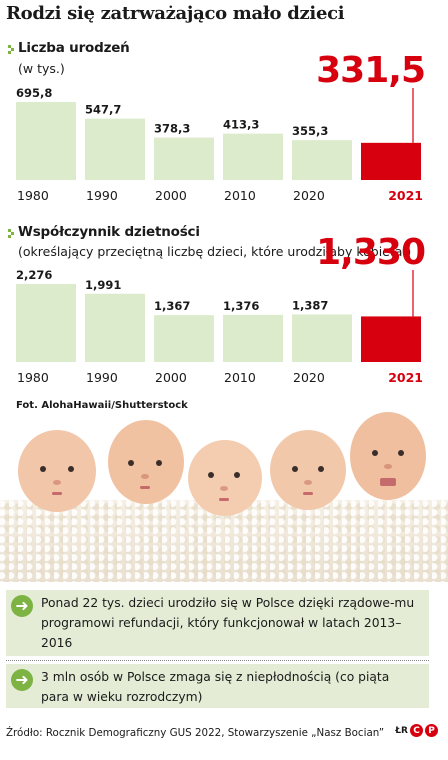  Describe the element at coordinates (401, 730) in the screenshot. I see `logo-initials: ŁR` at that location.